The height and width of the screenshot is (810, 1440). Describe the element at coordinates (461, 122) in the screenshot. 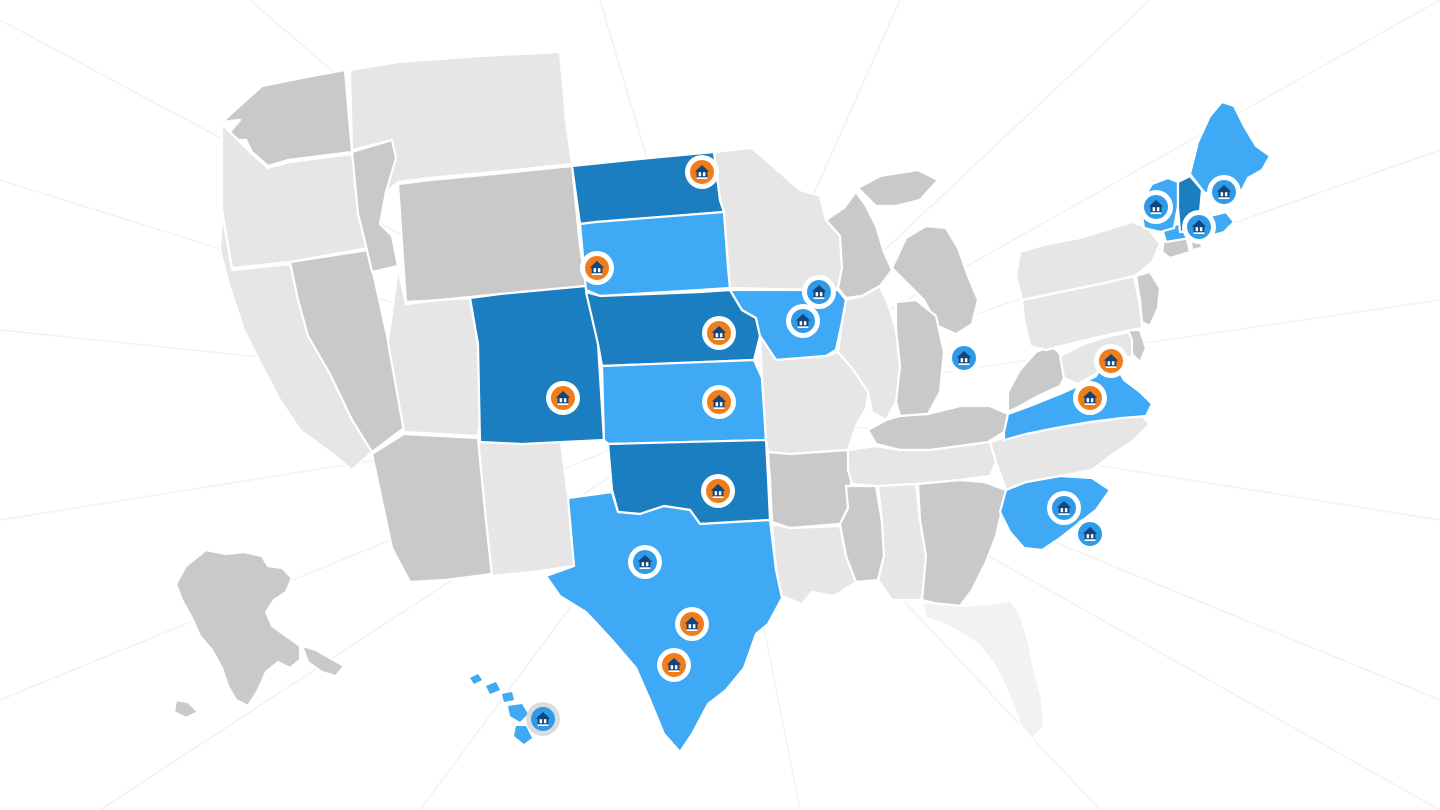

I see `state-montana` at that location.